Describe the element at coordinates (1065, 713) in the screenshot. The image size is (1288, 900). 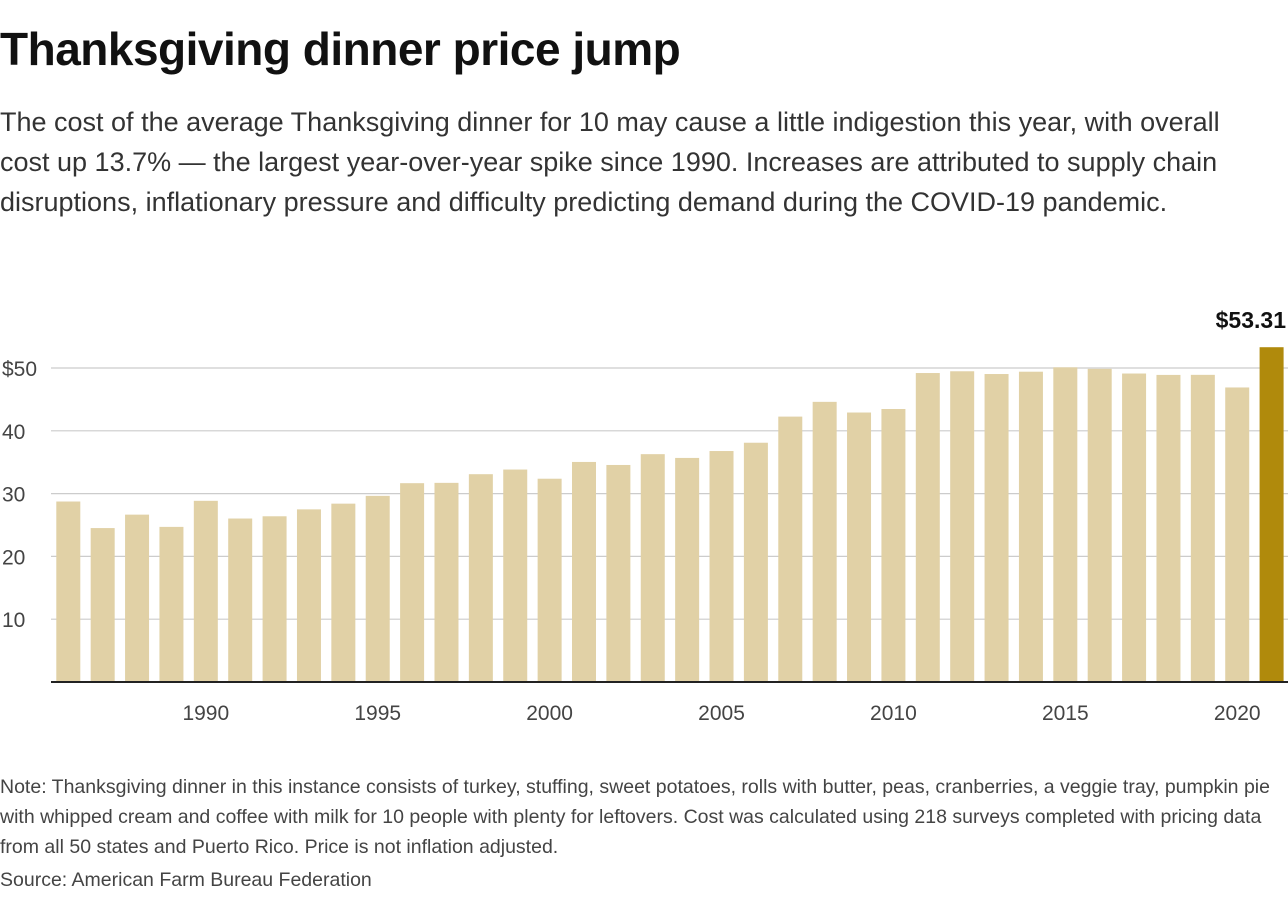
I see `x-tick-label: 2015` at that location.